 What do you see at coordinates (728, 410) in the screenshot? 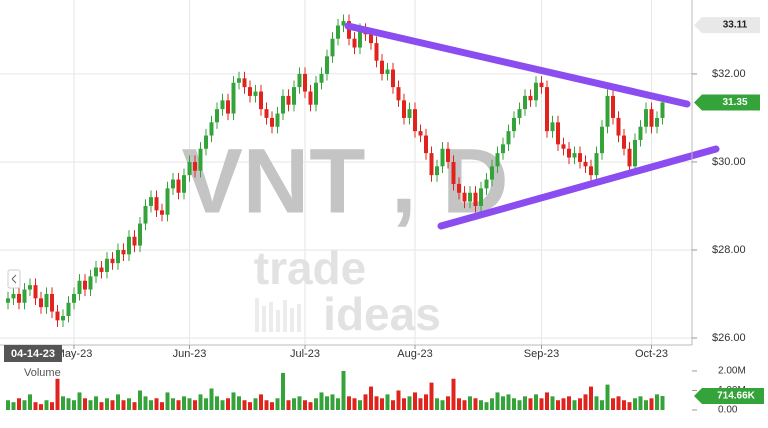
I see `volume-tick-label: 0.00` at bounding box center [728, 410].